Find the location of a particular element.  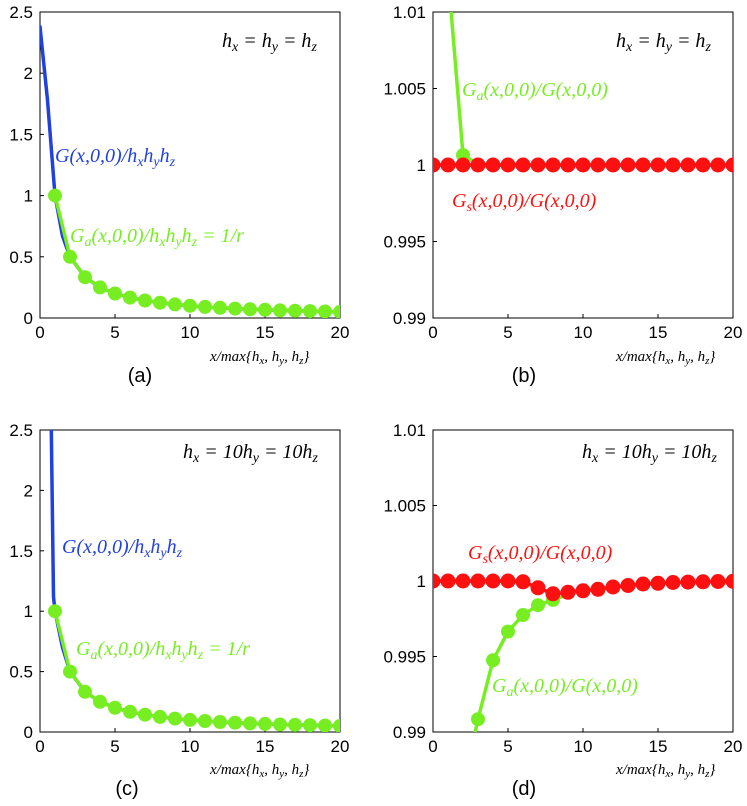

panel-b-ytick-label: 1.01 is located at coordinates (409, 12).